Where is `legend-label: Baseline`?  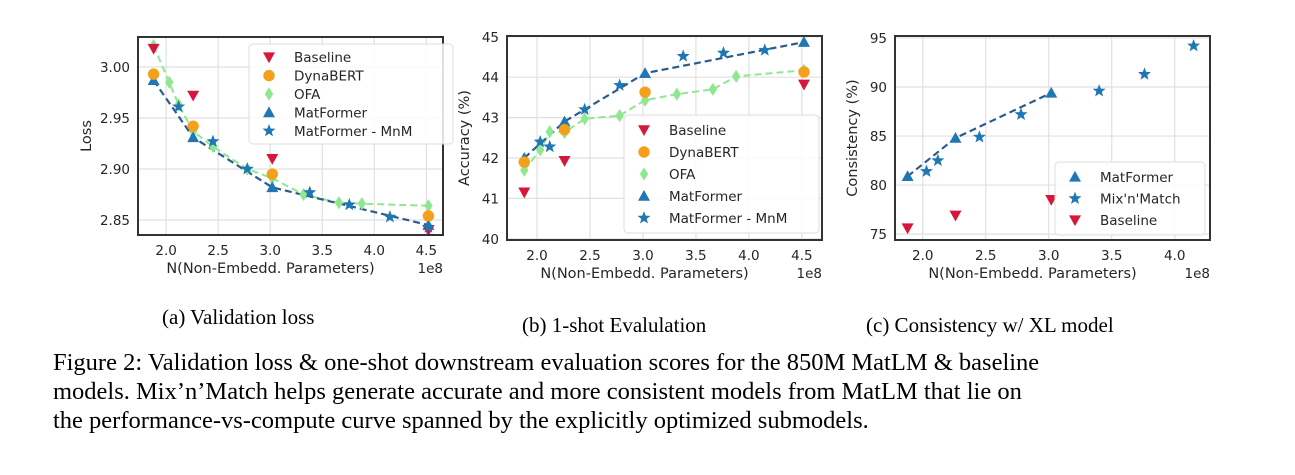 legend-label: Baseline is located at coordinates (697, 131).